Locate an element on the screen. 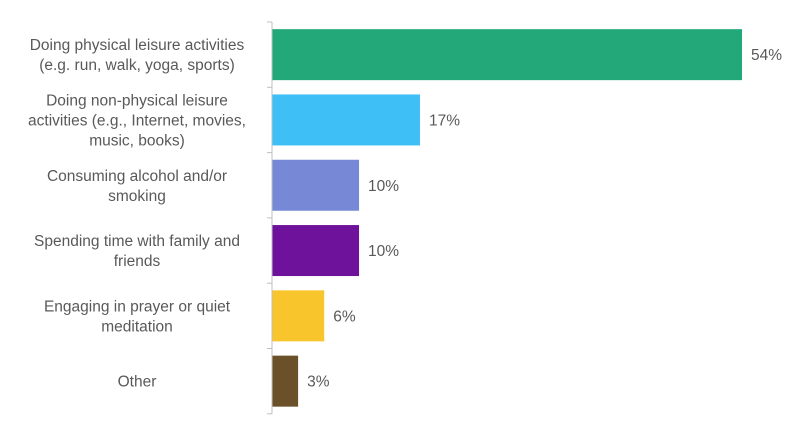 The width and height of the screenshot is (804, 442). y-axis is located at coordinates (270, 218).